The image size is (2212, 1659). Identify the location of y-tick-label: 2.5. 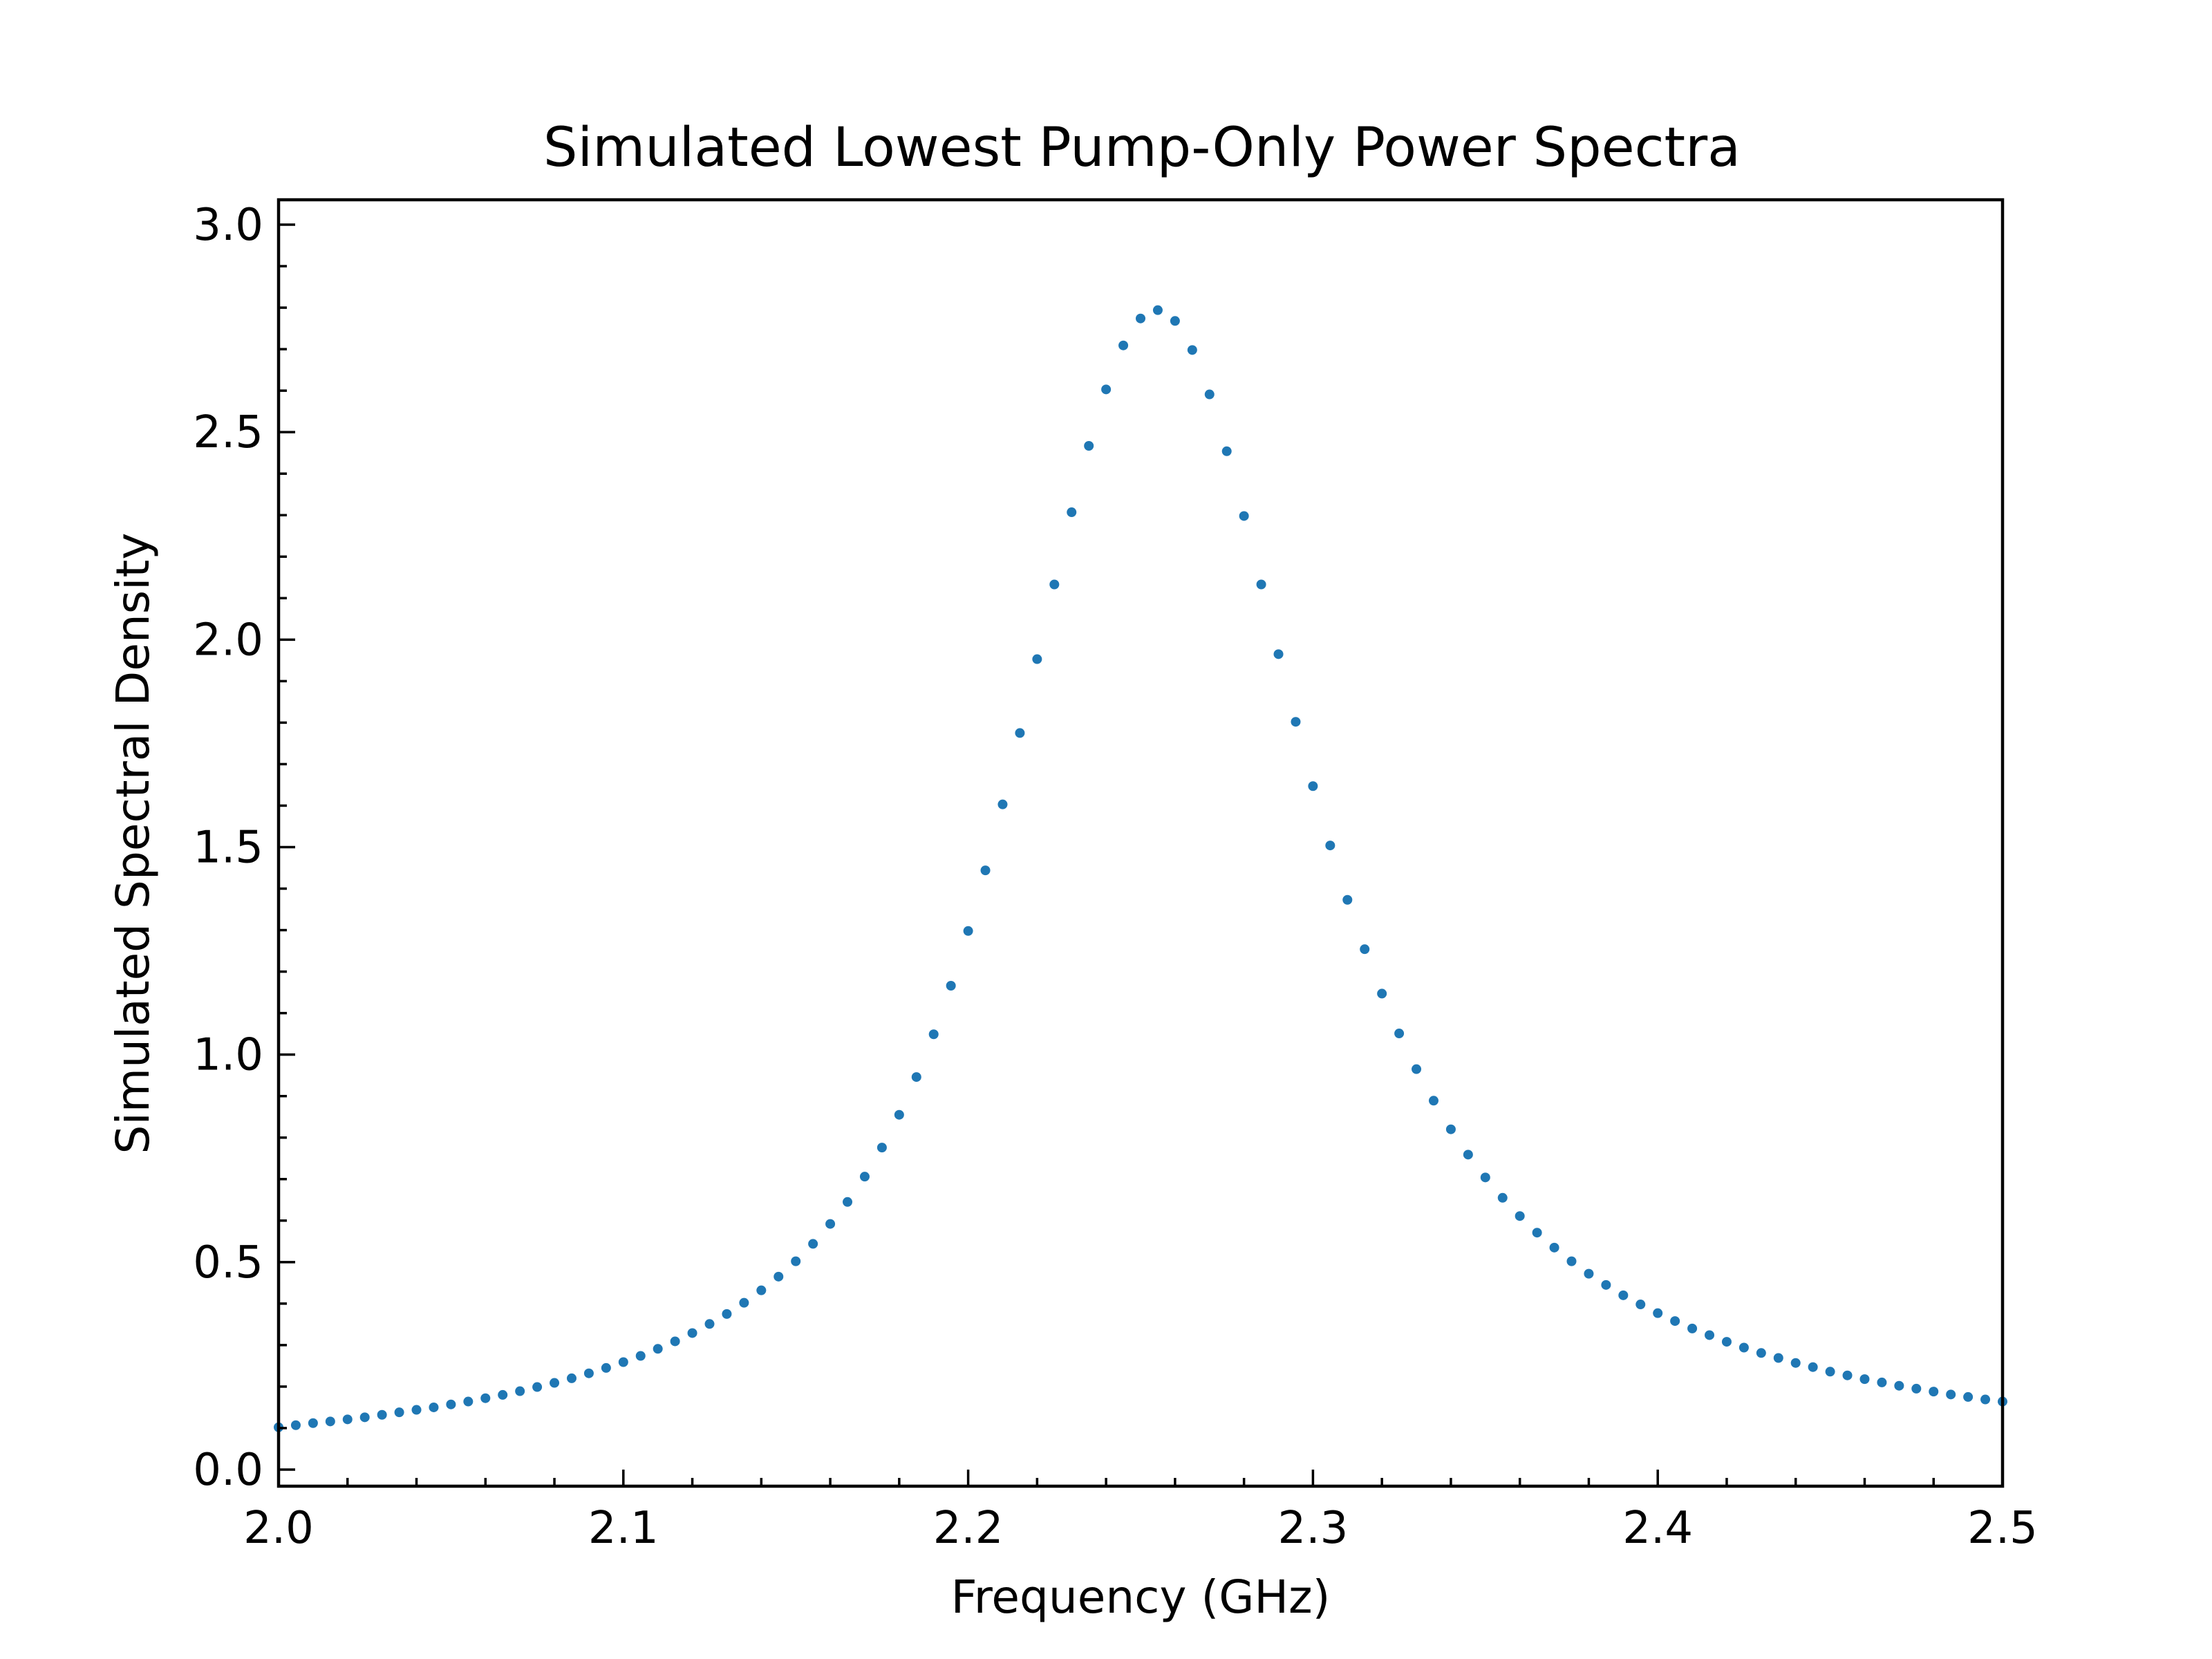
(228, 433).